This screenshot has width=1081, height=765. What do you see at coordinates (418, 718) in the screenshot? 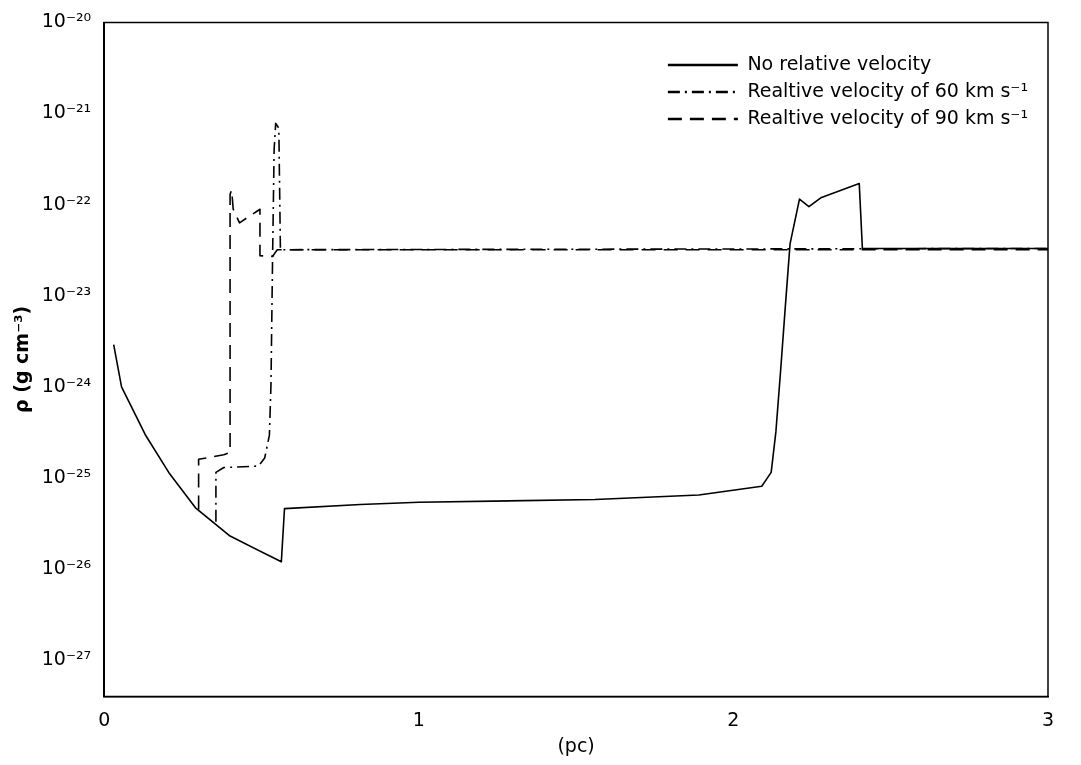
I see `x-tick-label: 1` at bounding box center [418, 718].